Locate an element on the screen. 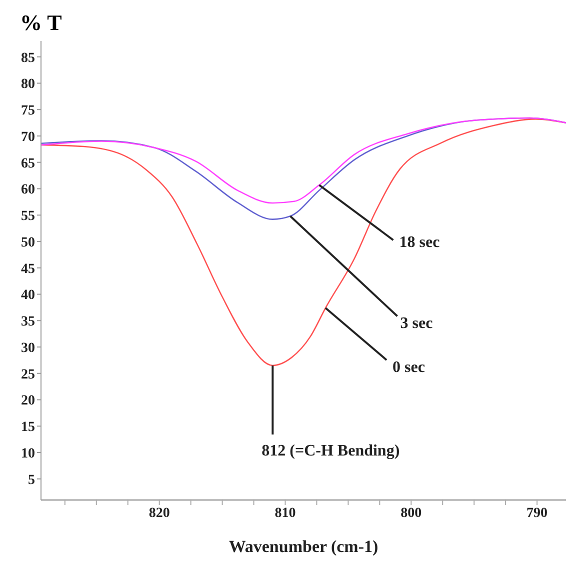  y-tick-label: 80 is located at coordinates (28, 84).